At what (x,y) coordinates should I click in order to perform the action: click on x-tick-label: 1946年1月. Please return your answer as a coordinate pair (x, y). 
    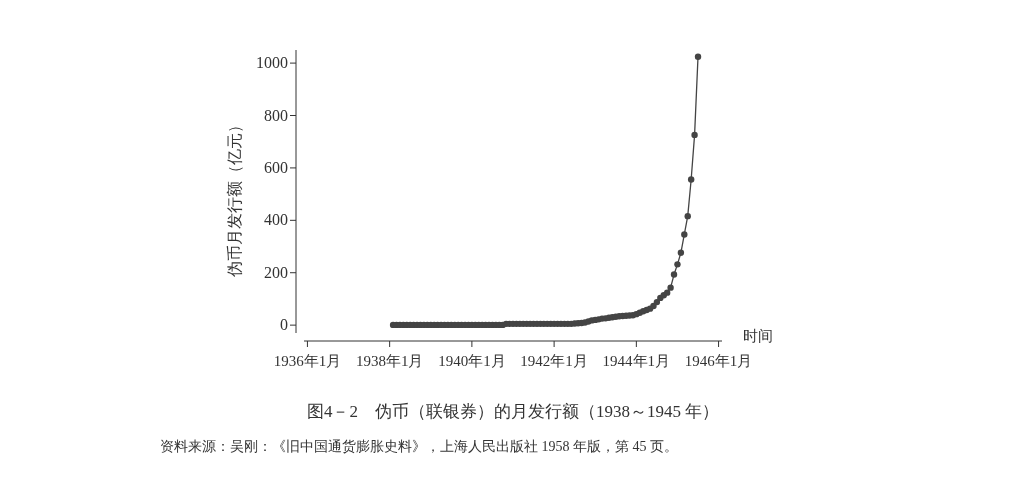
    Looking at the image, I should click on (718, 361).